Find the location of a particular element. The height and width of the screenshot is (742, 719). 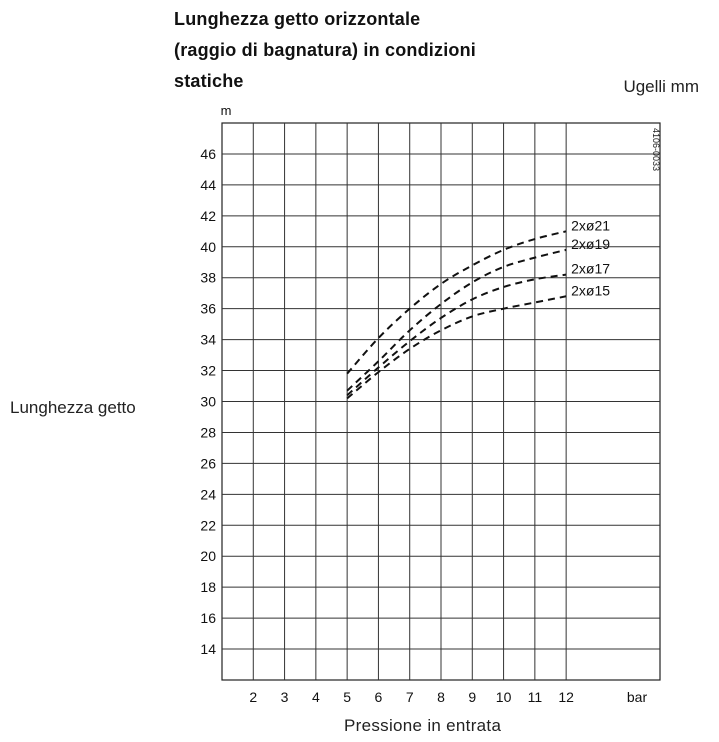

series-label-1: 2xø21 is located at coordinates (590, 225).